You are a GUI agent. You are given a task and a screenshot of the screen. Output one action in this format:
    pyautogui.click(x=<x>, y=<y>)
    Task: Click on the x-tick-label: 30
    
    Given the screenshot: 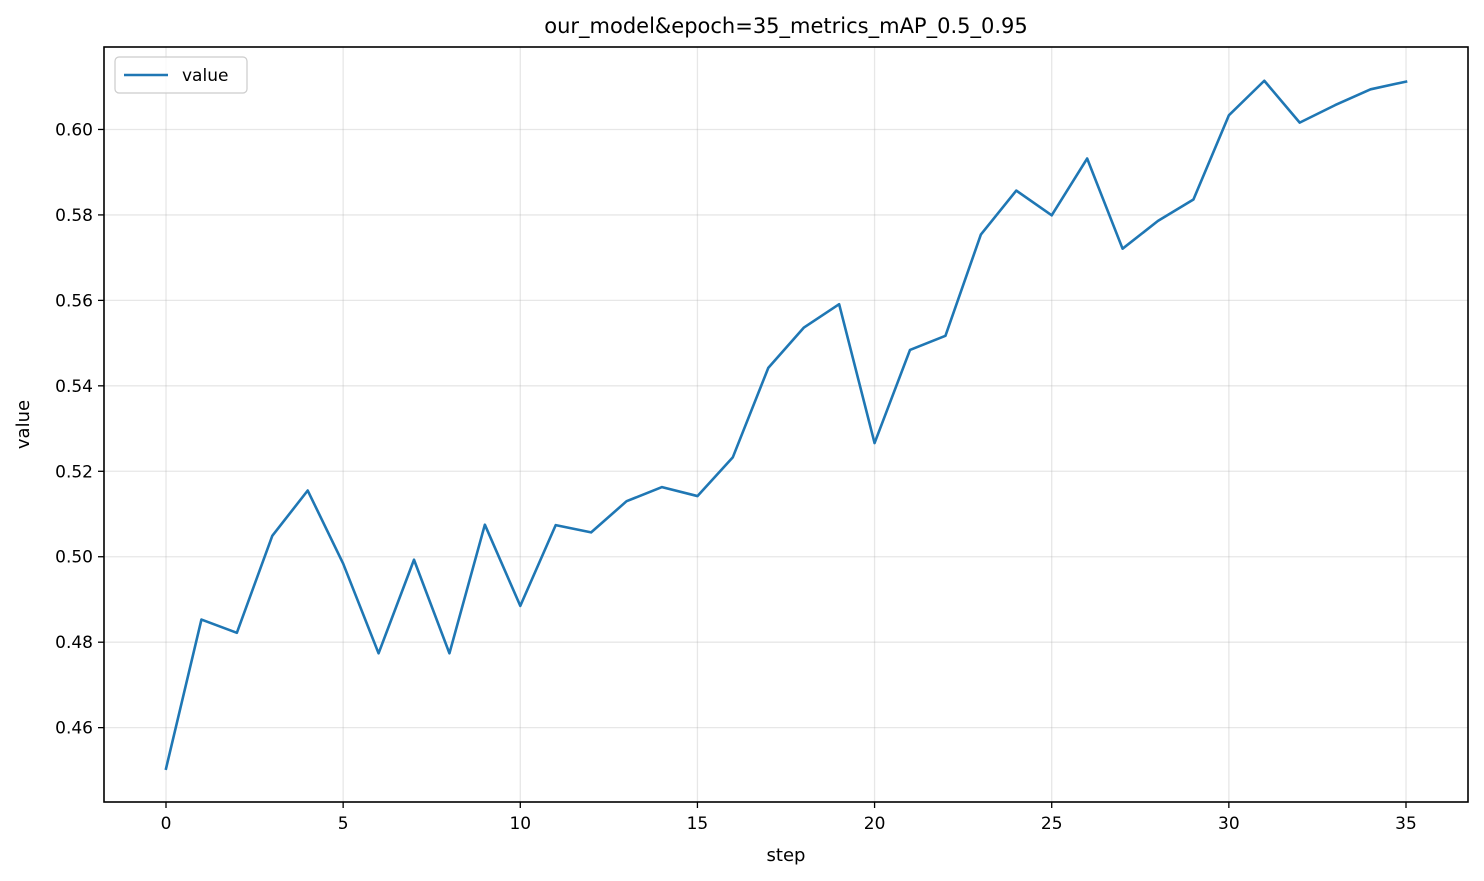 What is the action you would take?
    pyautogui.click(x=1229, y=824)
    